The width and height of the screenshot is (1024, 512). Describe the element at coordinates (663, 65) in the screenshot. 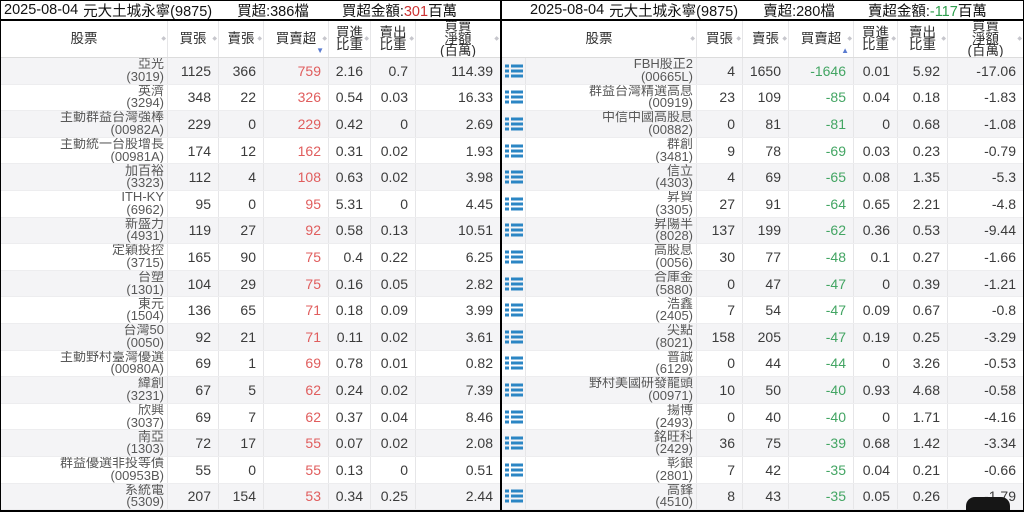

I see `stock-name: FBH股正2` at that location.